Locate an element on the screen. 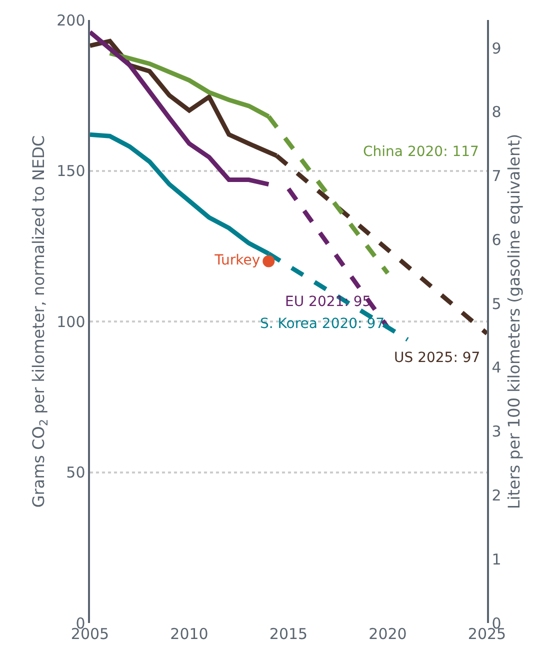 This screenshot has height=671, width=558. y2-tick-label: 2 is located at coordinates (497, 495).